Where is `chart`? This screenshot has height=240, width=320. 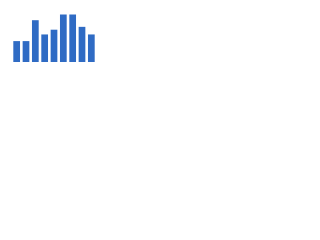
chart is located at coordinates (54, 38).